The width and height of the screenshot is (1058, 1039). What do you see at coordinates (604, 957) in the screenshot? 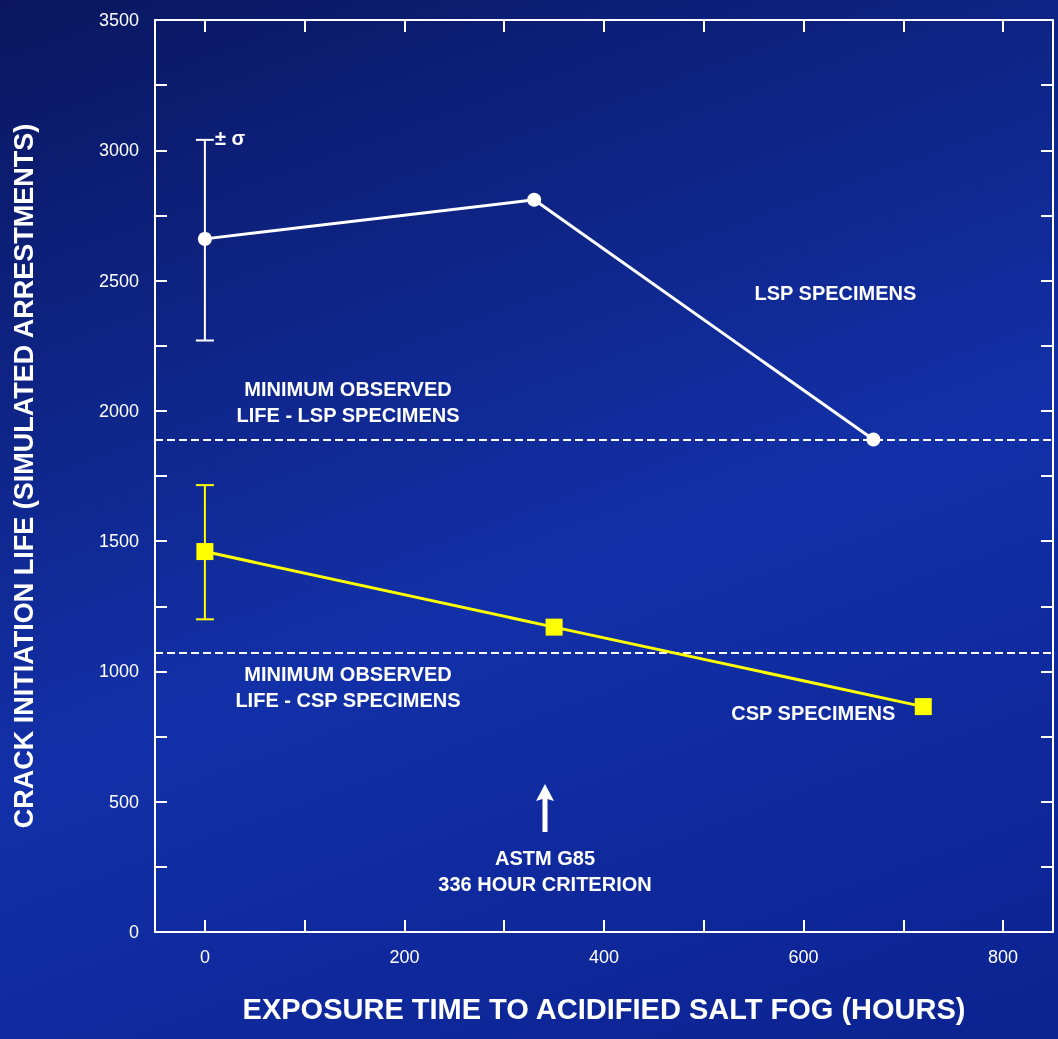
I see `x-tick-label: 400` at bounding box center [604, 957].